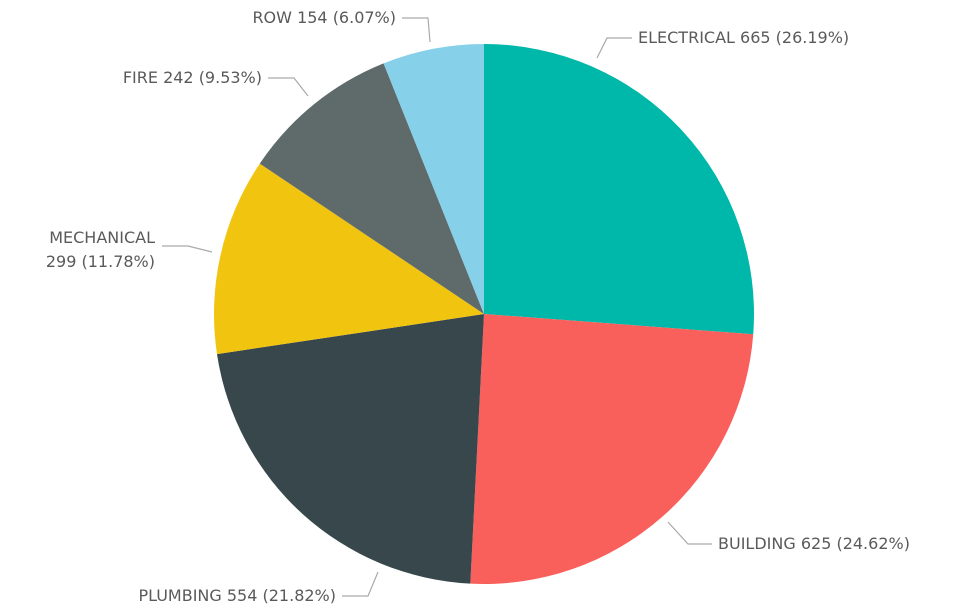  What do you see at coordinates (757, 543) in the screenshot?
I see `slice-category: BUILDING` at bounding box center [757, 543].